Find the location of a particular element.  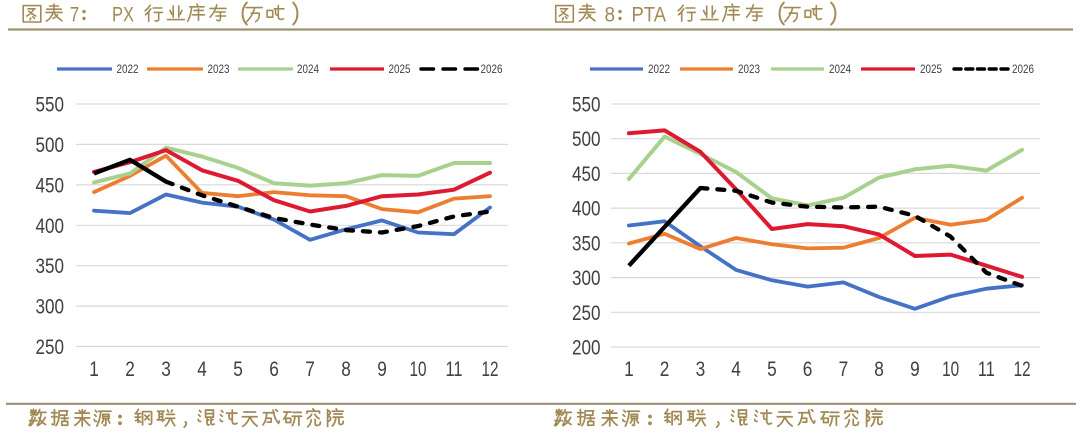

svg-text: PX is located at coordinates (123, 15).